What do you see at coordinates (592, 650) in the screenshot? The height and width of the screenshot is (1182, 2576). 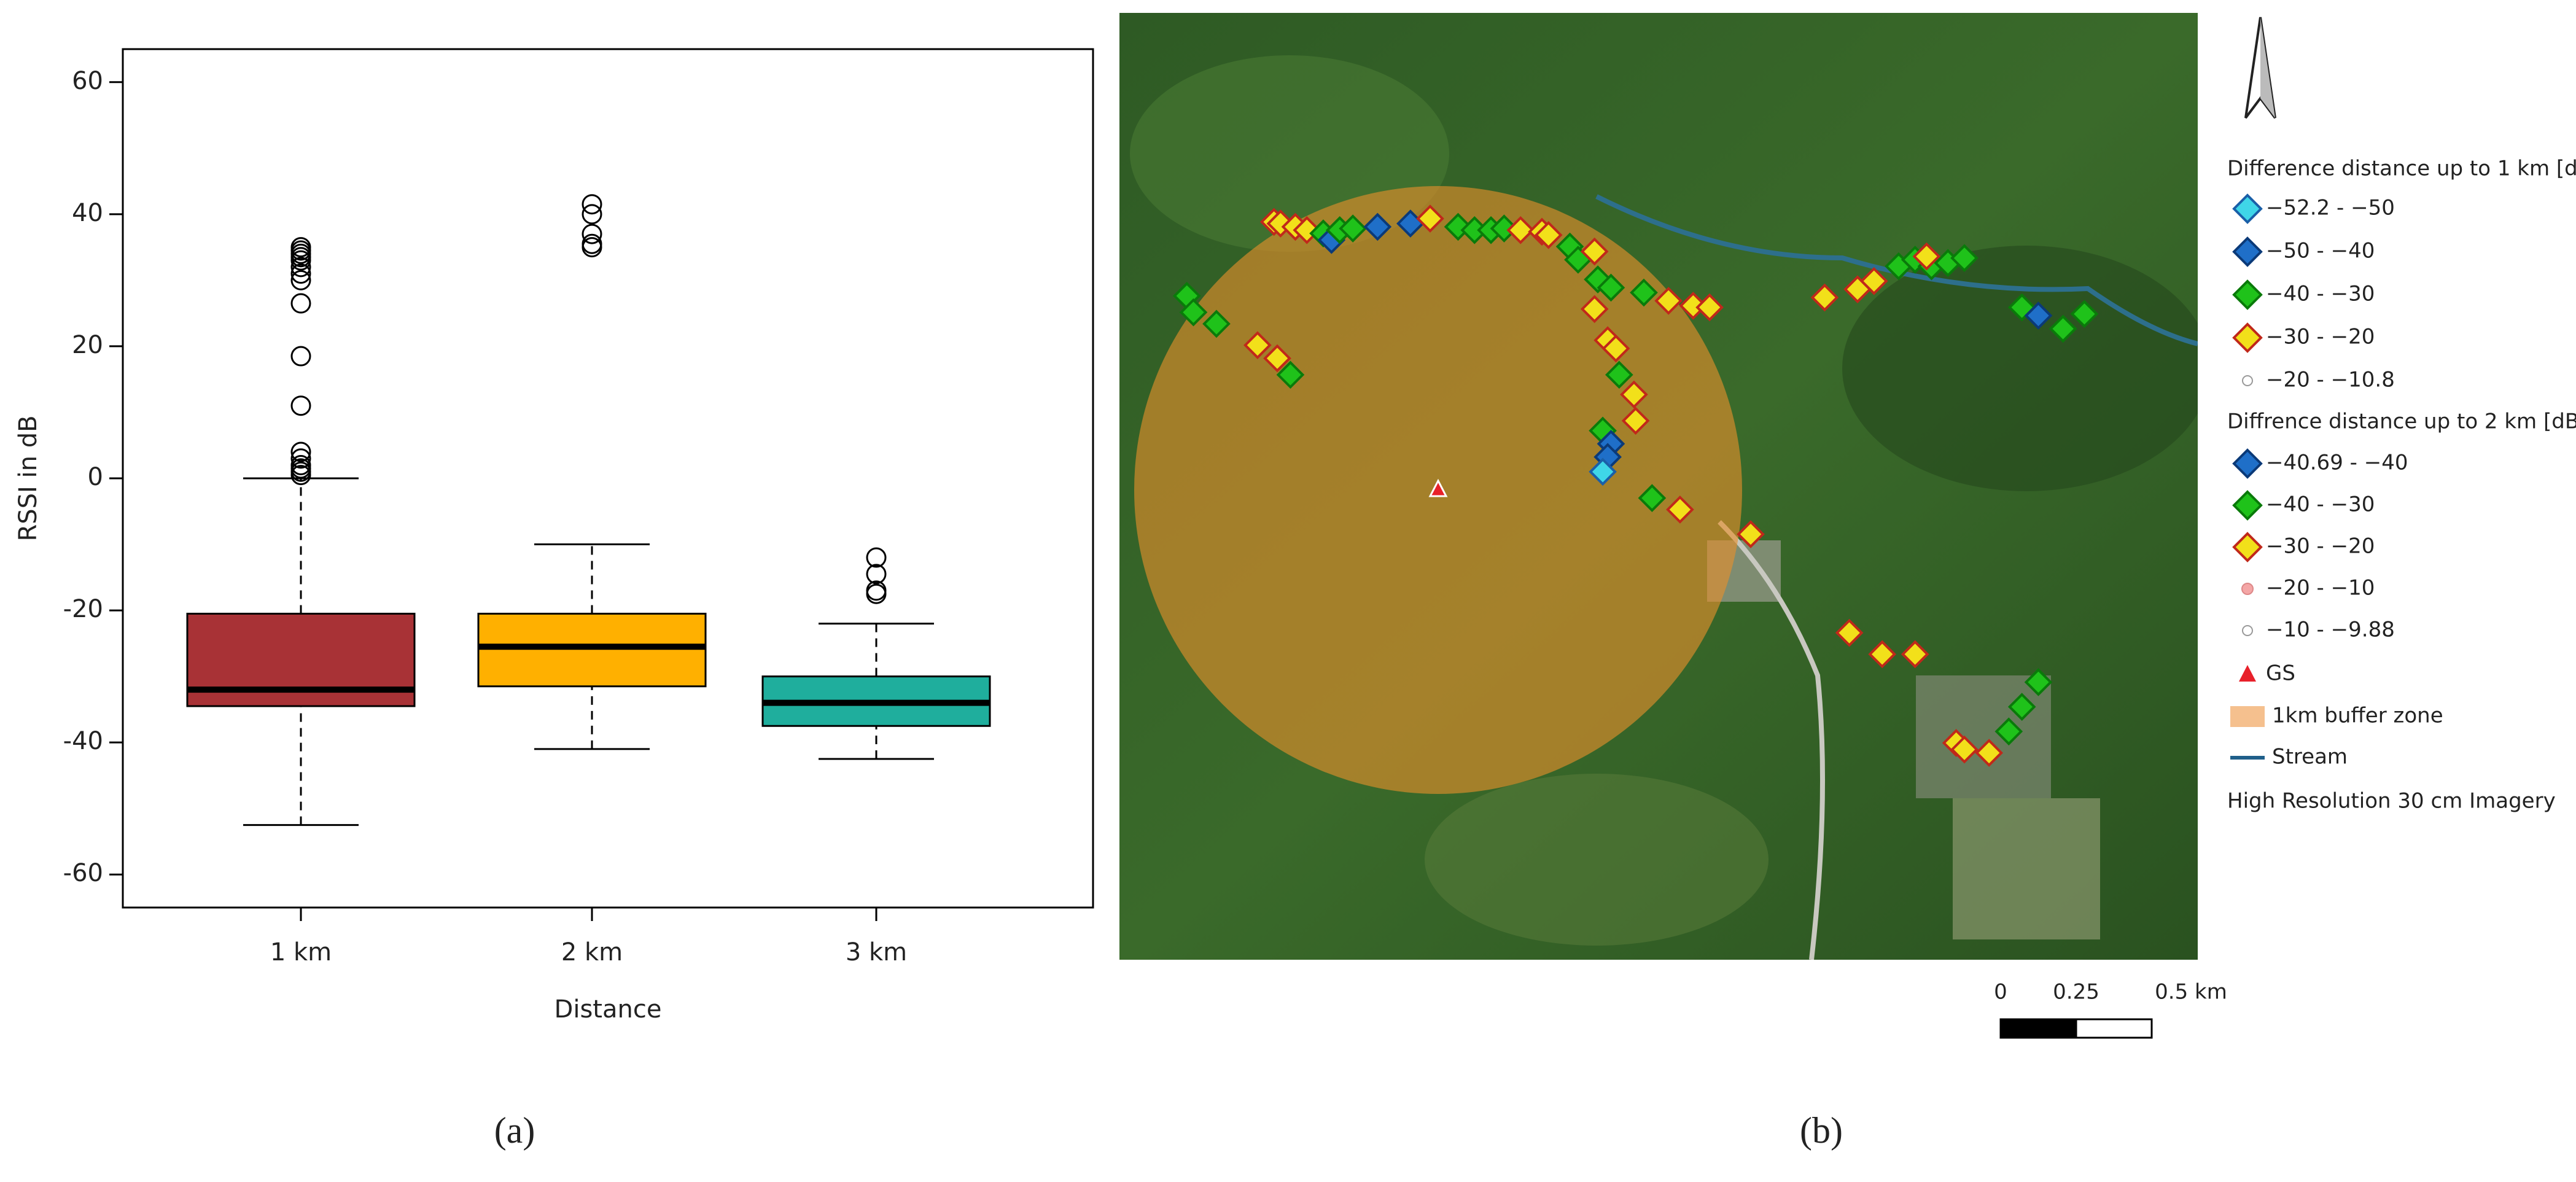 I see `box` at bounding box center [592, 650].